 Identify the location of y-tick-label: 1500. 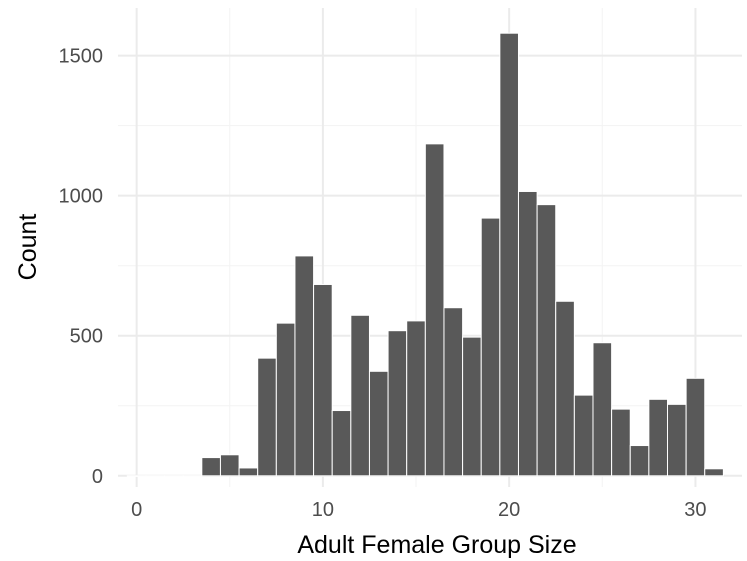
(81, 57).